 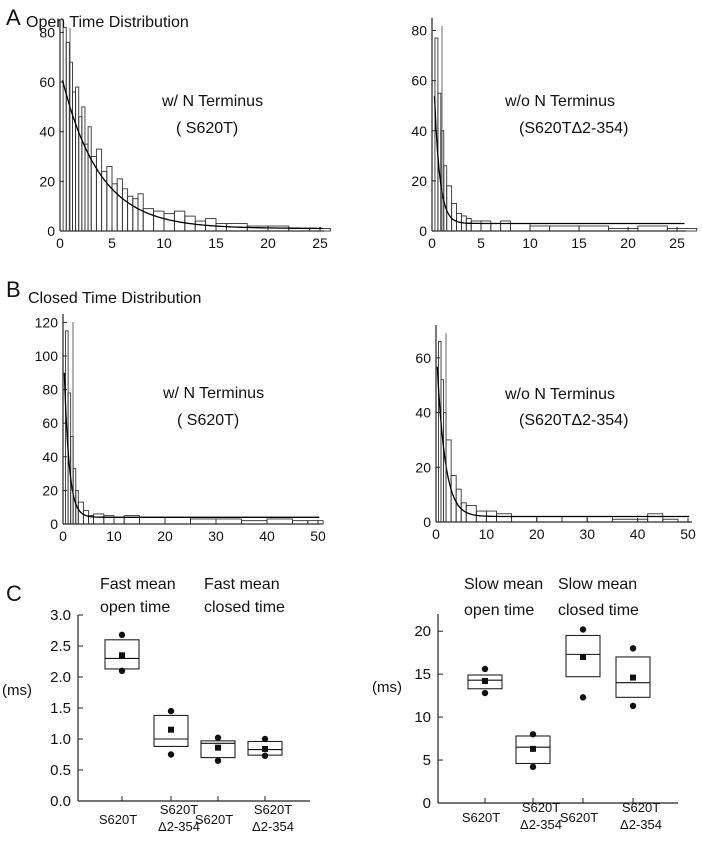 What do you see at coordinates (267, 536) in the screenshot?
I see `x-tick-label: 40` at bounding box center [267, 536].